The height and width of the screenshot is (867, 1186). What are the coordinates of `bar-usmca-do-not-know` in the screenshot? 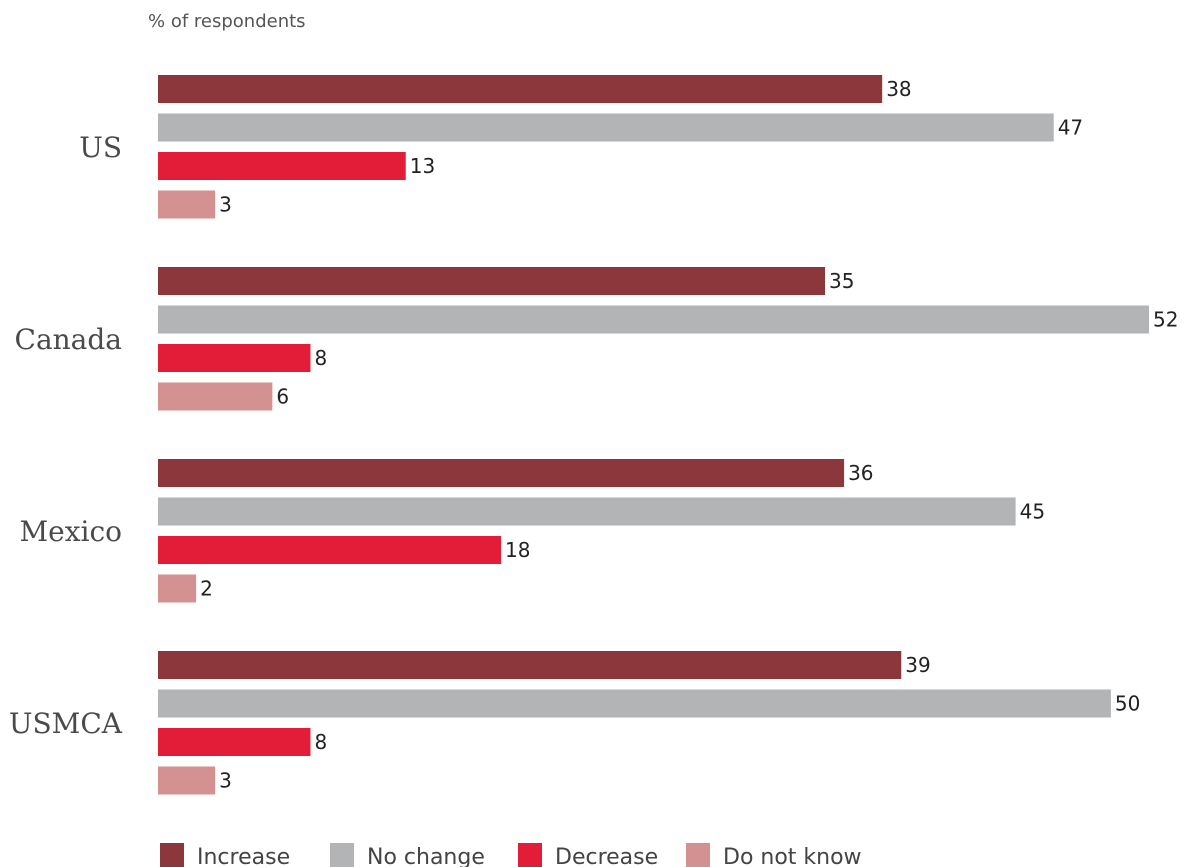 It's located at (187, 780).